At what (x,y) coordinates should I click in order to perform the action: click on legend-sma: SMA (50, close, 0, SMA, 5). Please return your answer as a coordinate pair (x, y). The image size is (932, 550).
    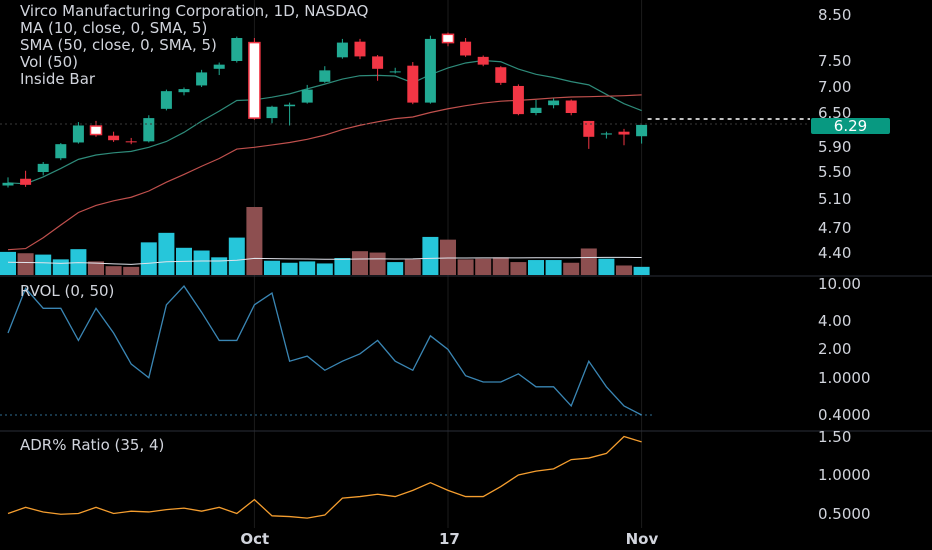
    Looking at the image, I should click on (118, 45).